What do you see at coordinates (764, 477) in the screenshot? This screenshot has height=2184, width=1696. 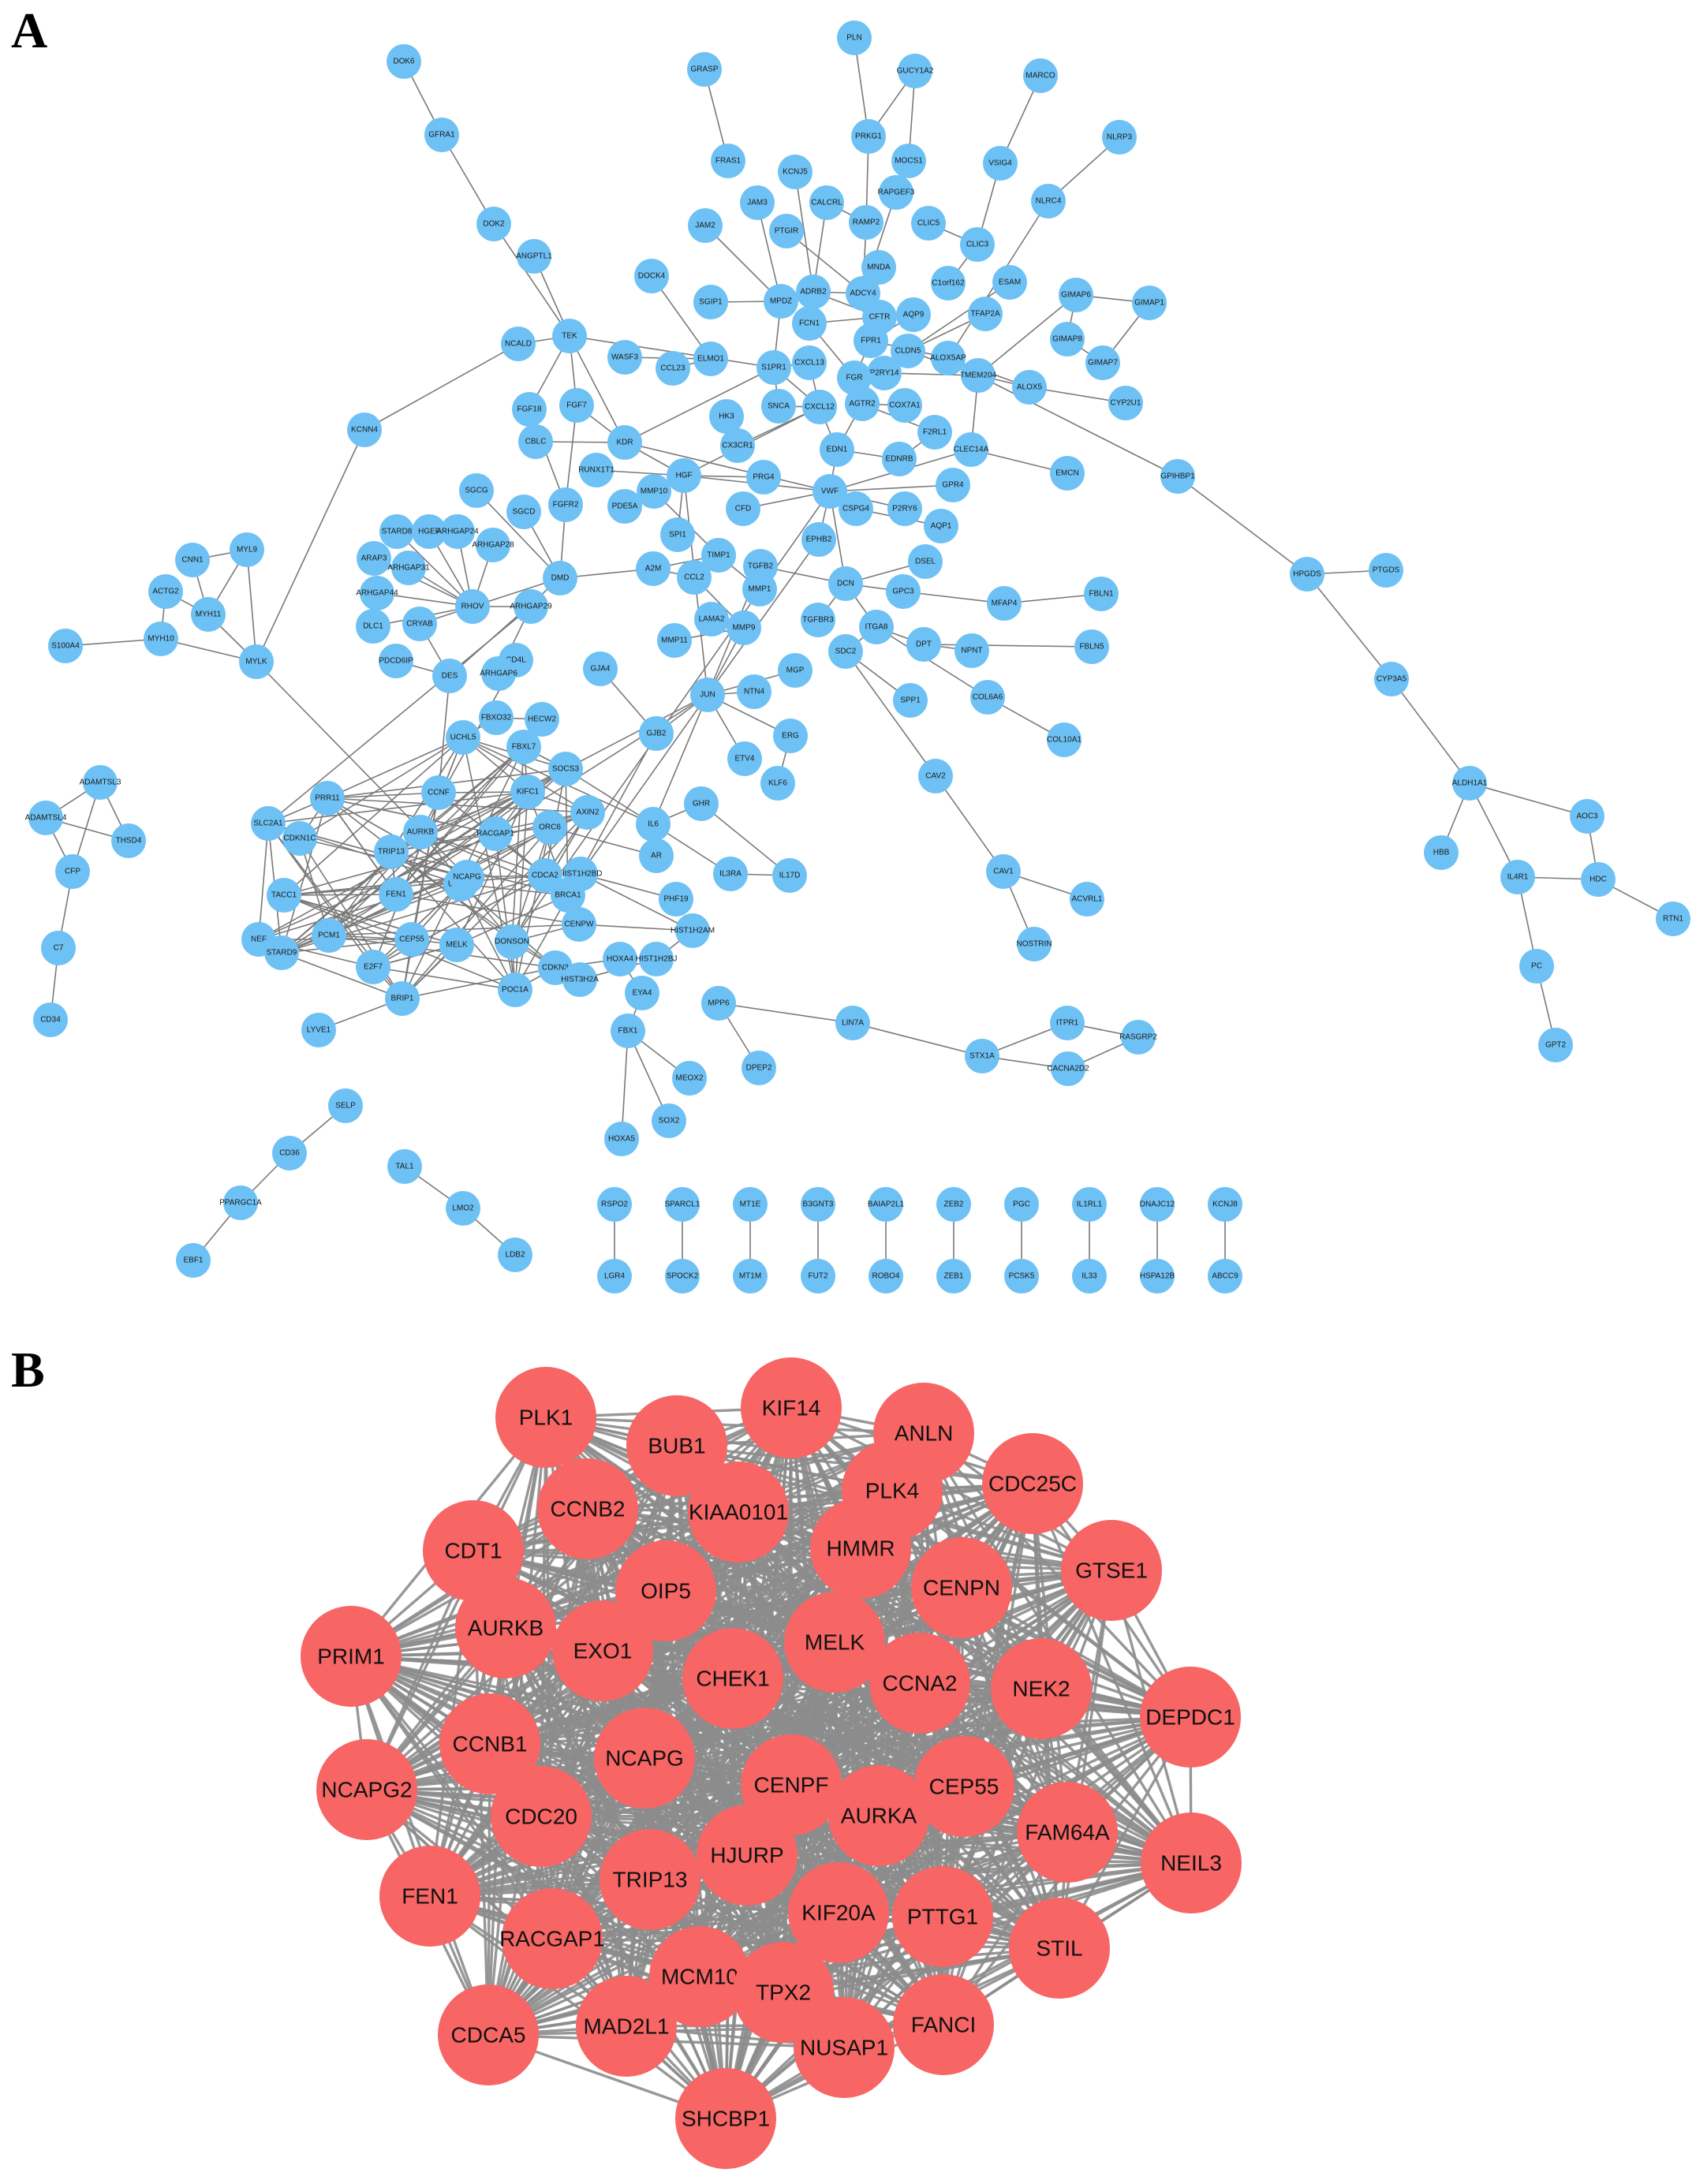 I see `node-label: PRG4` at bounding box center [764, 477].